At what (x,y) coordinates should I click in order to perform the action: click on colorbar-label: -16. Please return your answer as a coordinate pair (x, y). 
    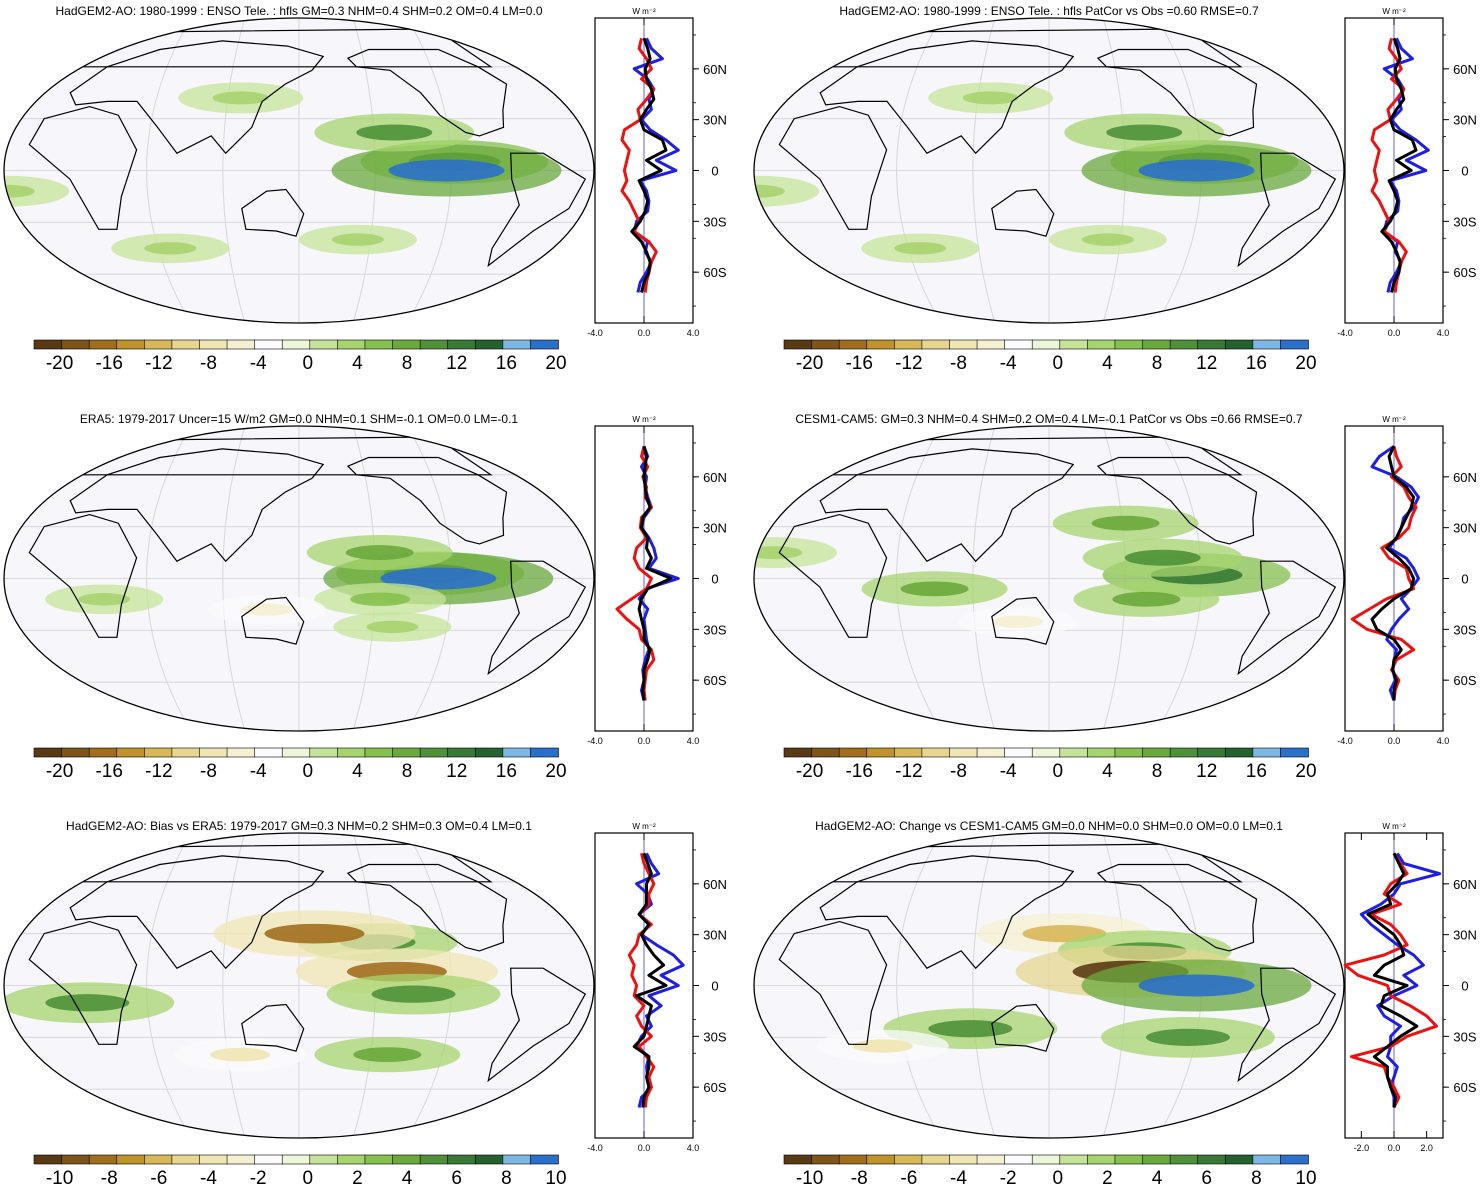
    Looking at the image, I should click on (858, 363).